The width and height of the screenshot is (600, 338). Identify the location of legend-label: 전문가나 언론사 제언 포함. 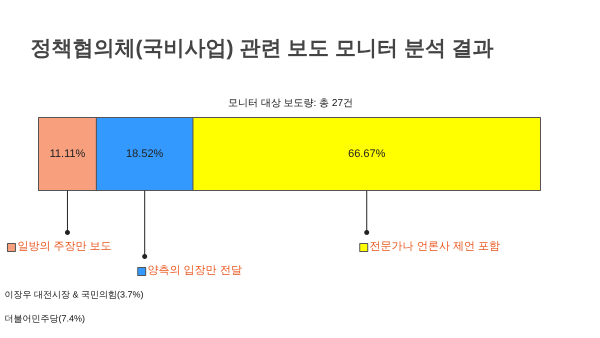
(435, 246).